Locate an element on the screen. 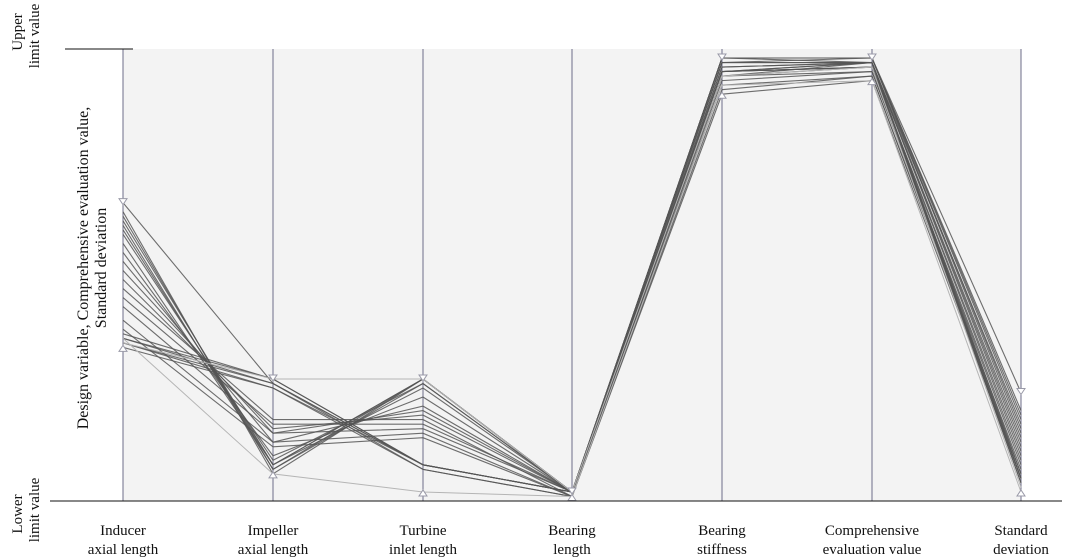 This screenshot has height=560, width=1067. y-axis-title-line2: Standard deviation is located at coordinates (101, 268).